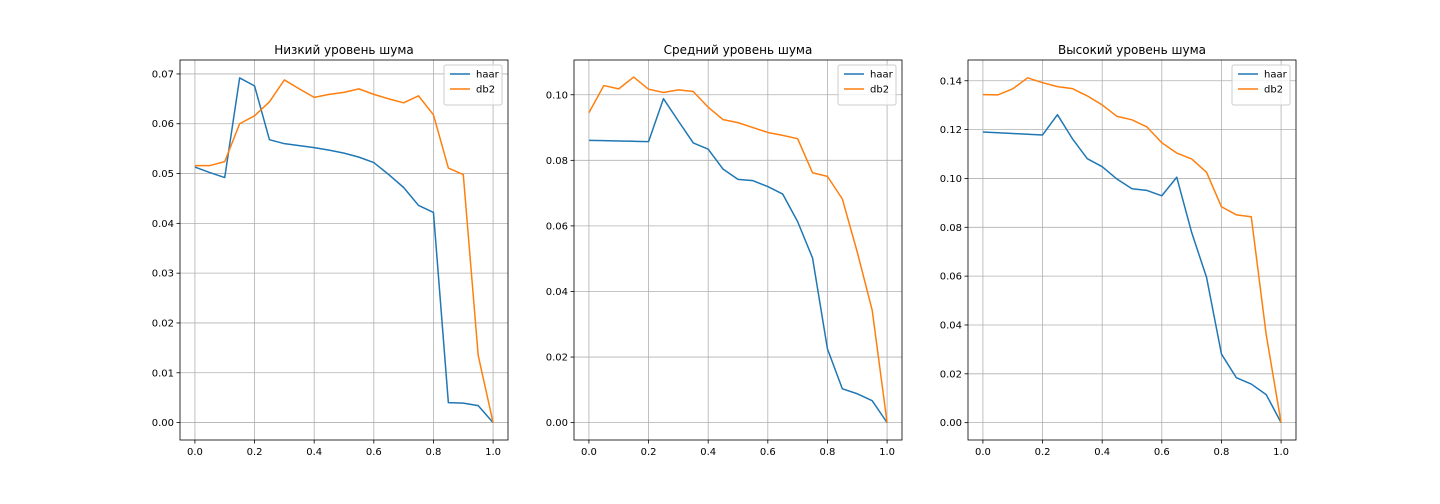 The width and height of the screenshot is (1440, 504). I want to click on y-tick-label: 0.12, so click(951, 130).